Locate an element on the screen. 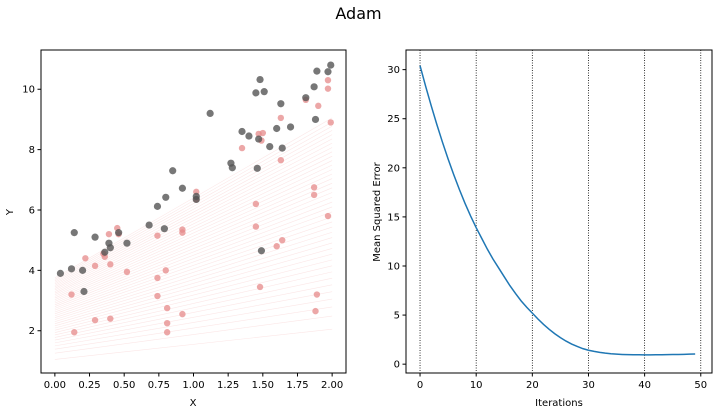  mse-y-ticks: 0 5 10 15 20 25 30 is located at coordinates (396, 218).